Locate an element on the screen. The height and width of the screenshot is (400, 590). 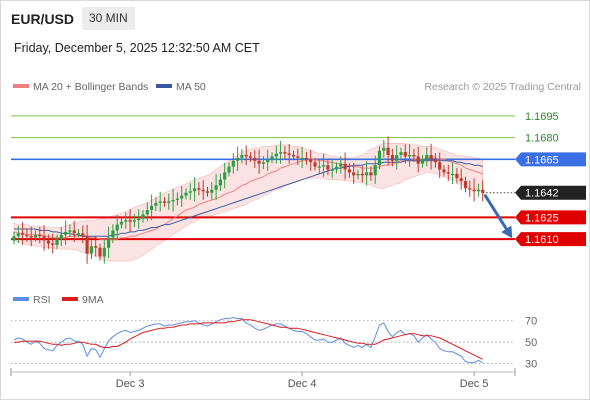
level-label-1-1625: 1.1625 is located at coordinates (542, 218).